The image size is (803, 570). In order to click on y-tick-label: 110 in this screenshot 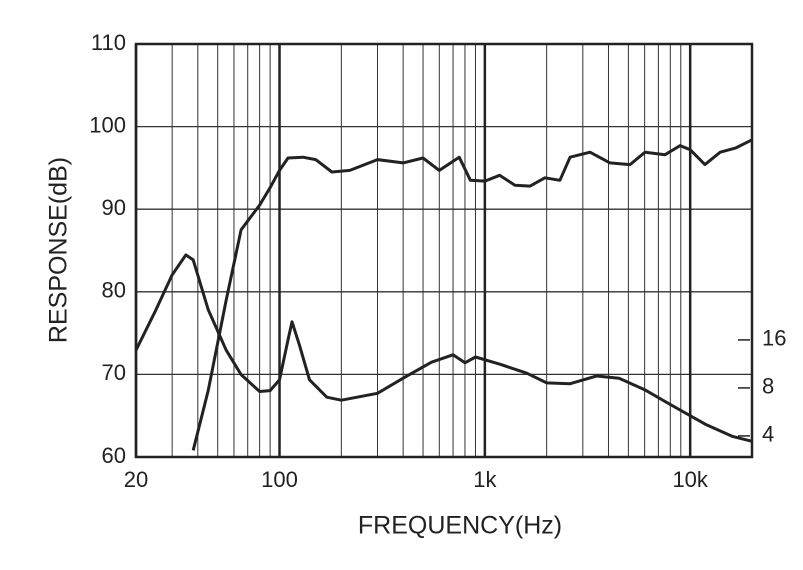, I will do `click(108, 42)`.